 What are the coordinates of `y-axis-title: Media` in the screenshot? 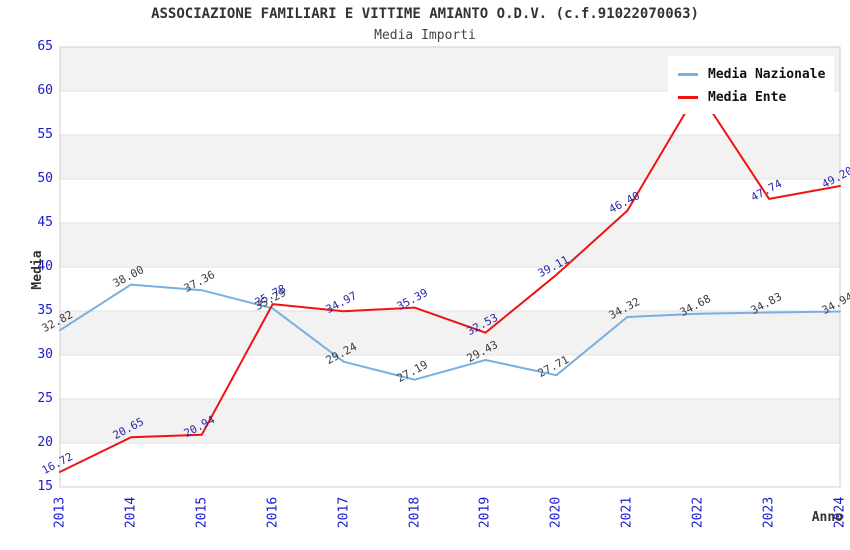 It's located at (37, 270).